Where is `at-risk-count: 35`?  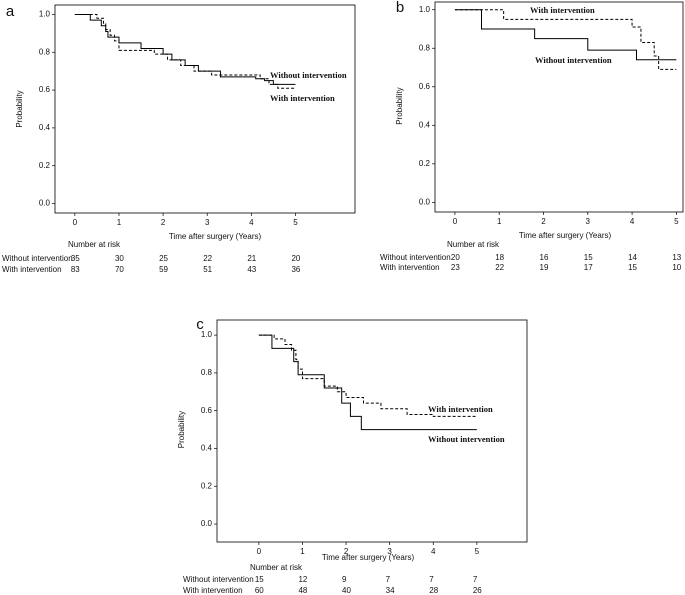 at-risk-count: 35 is located at coordinates (75, 258).